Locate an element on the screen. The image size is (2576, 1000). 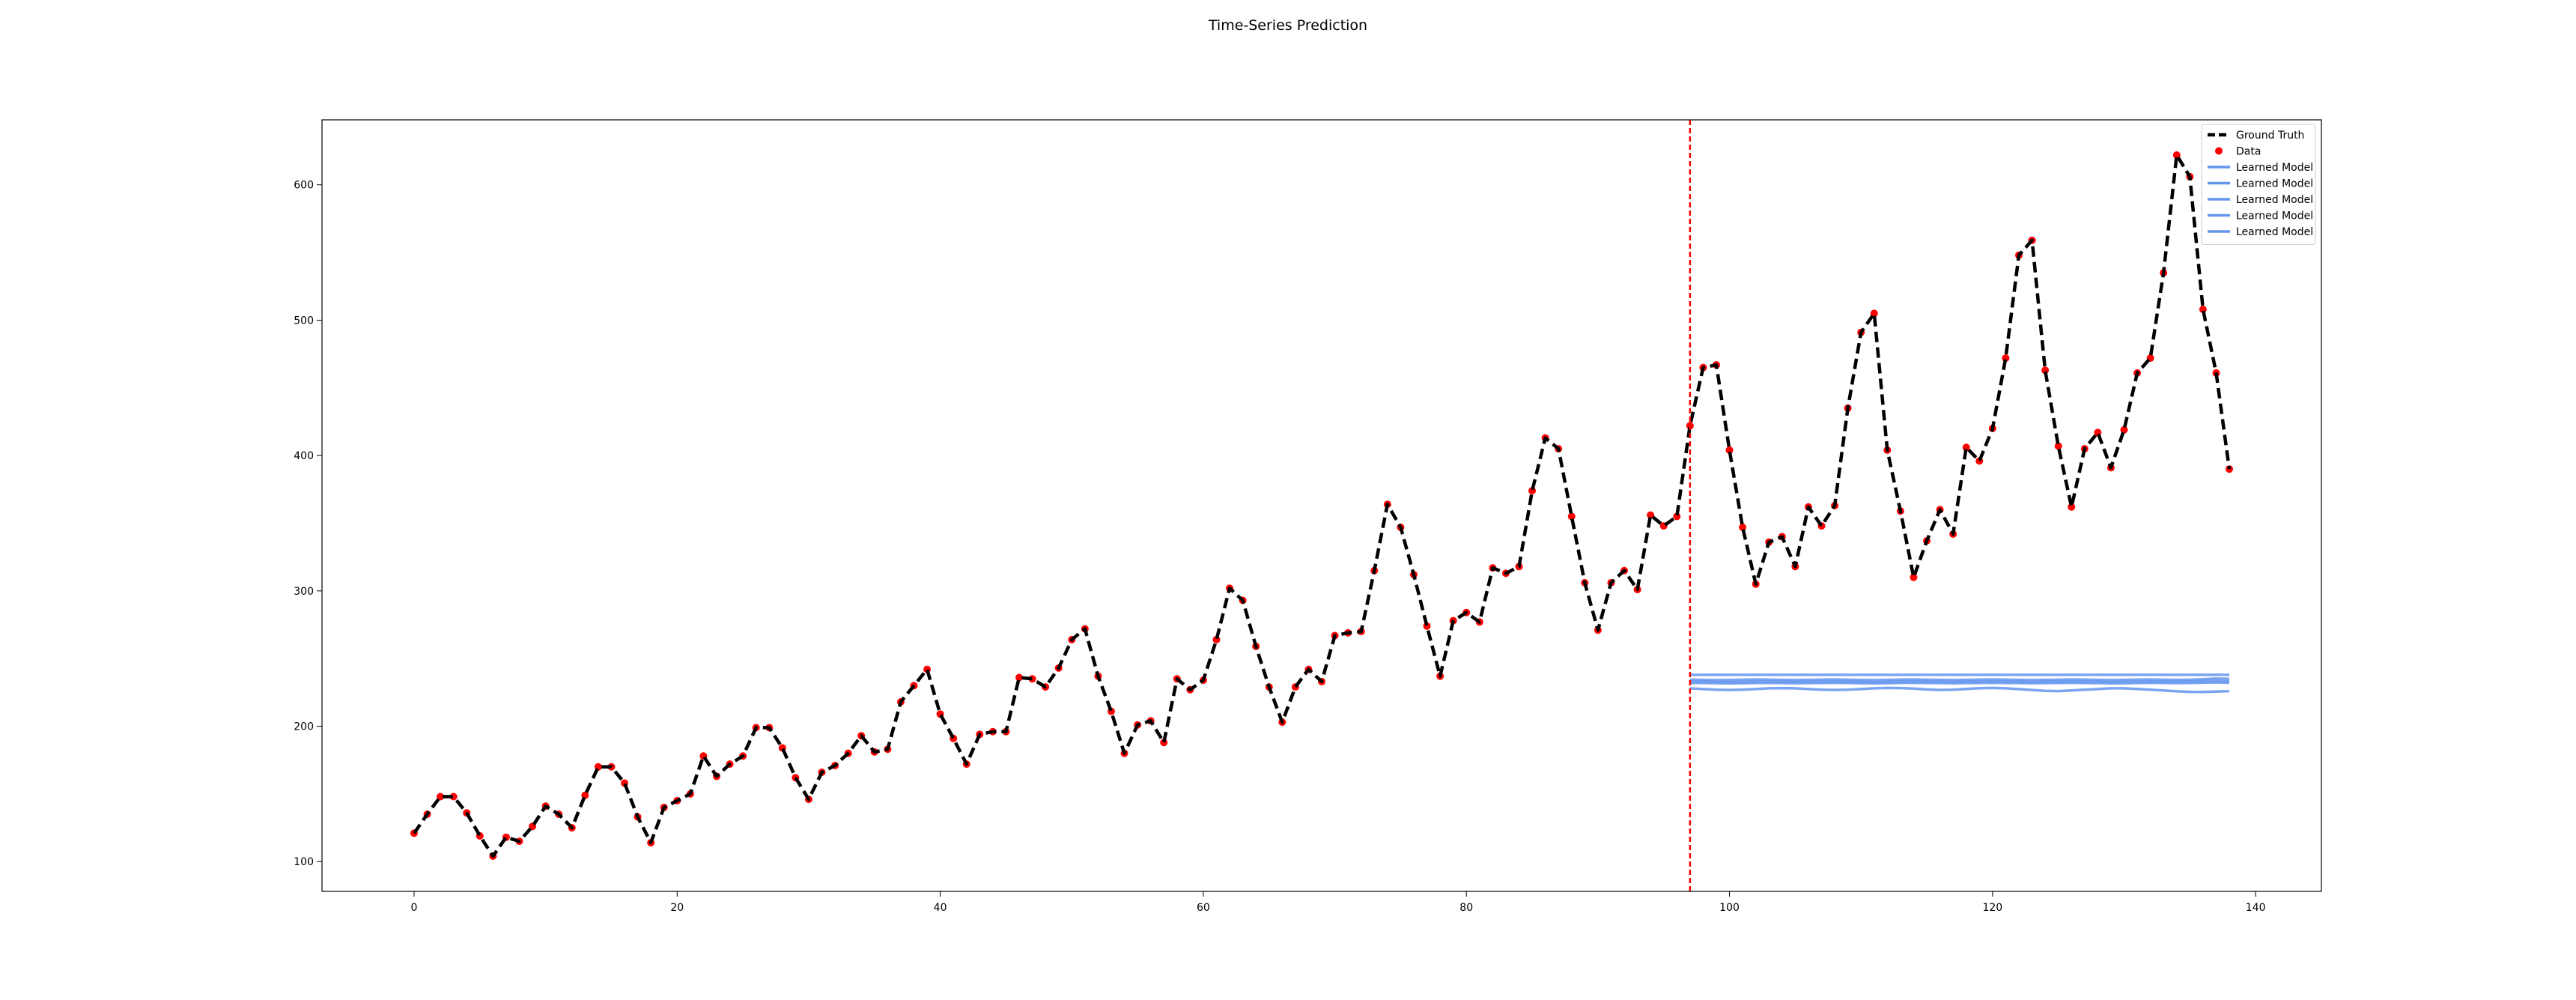
x-tick-label: 120 is located at coordinates (1992, 908).